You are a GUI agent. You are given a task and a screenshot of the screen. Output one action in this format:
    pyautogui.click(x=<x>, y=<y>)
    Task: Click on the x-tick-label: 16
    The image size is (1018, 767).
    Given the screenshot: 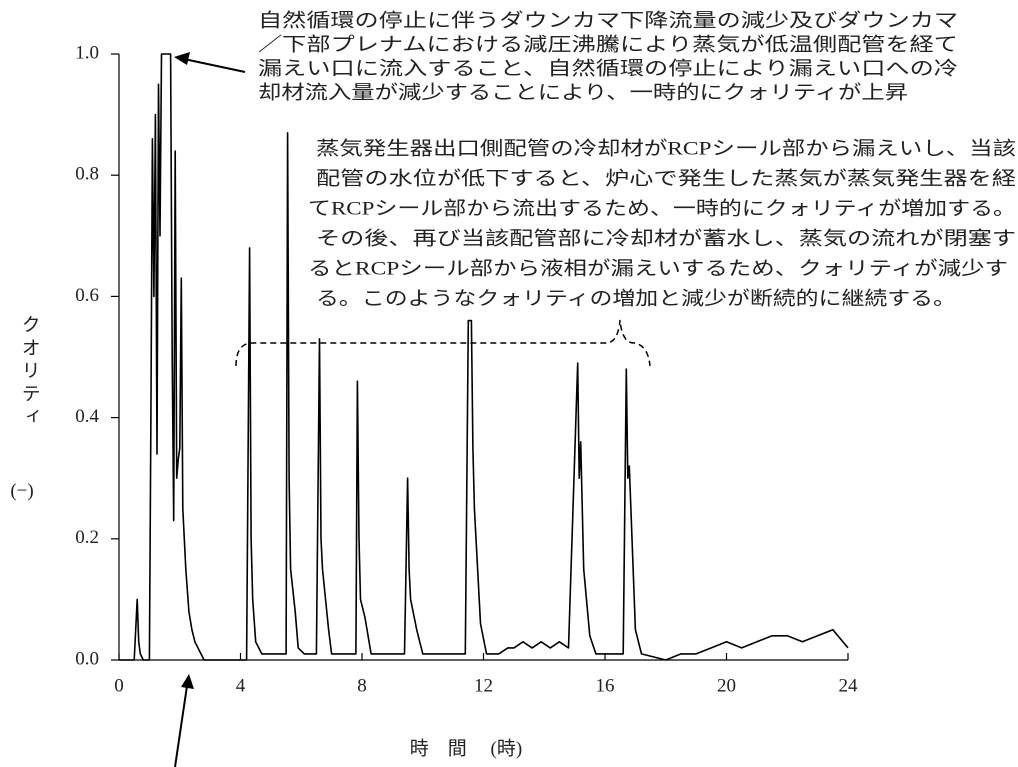 What is the action you would take?
    pyautogui.click(x=605, y=685)
    